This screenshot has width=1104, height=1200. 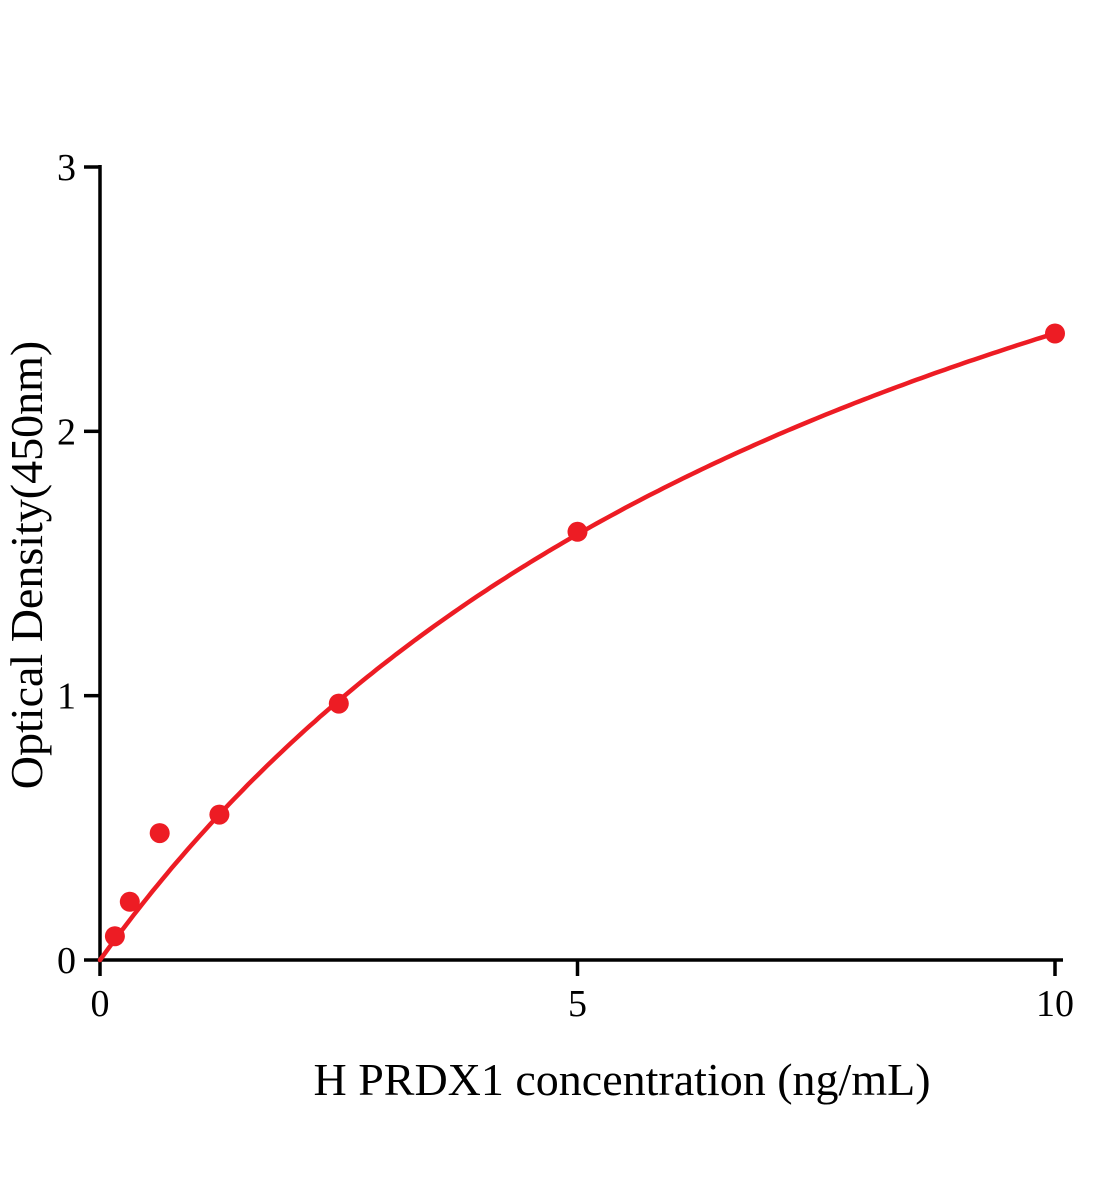 What do you see at coordinates (621, 1079) in the screenshot?
I see `x-axis-label: H PRDX1 concentration (ng/mL)` at bounding box center [621, 1079].